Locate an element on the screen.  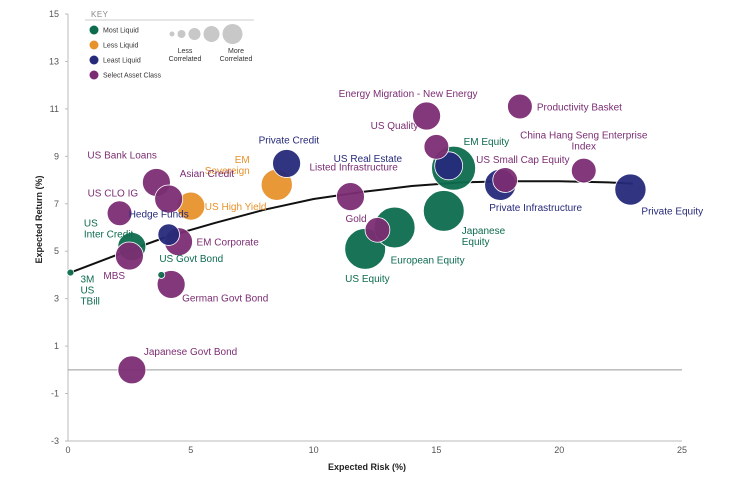
label-european-equity: European Equity is located at coordinates (428, 261).